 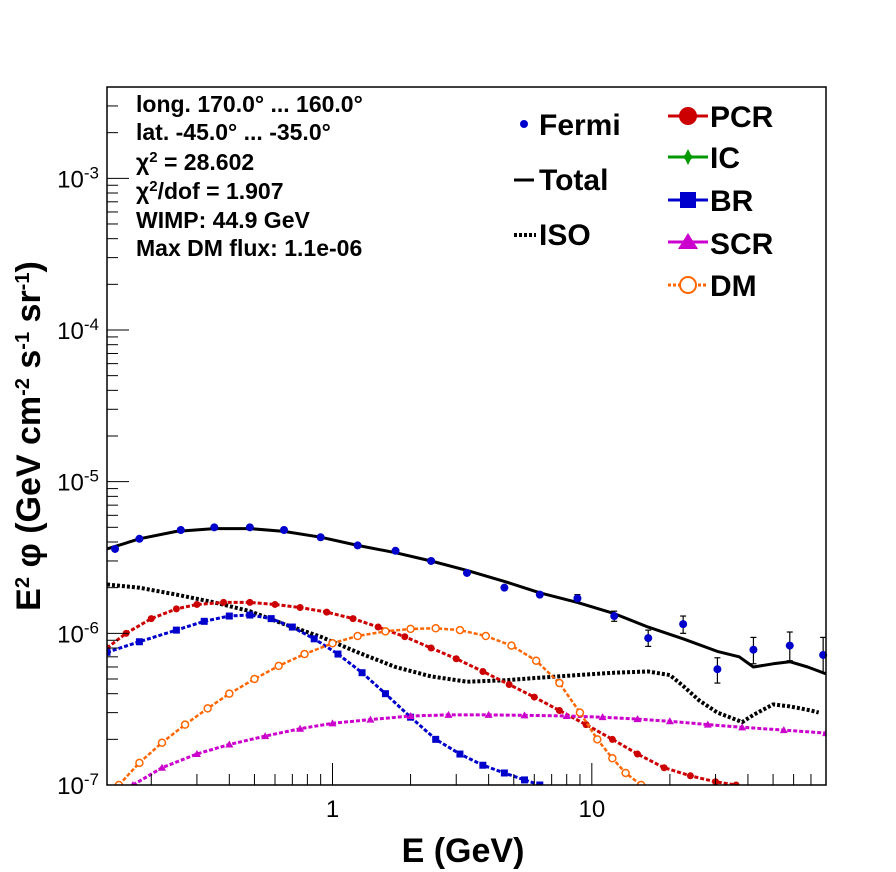 What do you see at coordinates (733, 286) in the screenshot?
I see `legend-dm-label: DM` at bounding box center [733, 286].